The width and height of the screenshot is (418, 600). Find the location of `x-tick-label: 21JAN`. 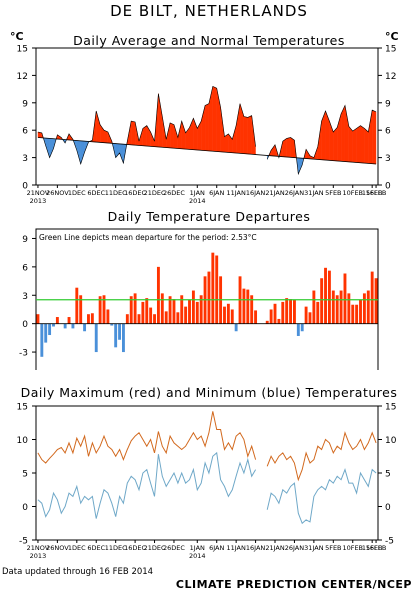

x-tick-label: 21JAN is located at coordinates (275, 548).